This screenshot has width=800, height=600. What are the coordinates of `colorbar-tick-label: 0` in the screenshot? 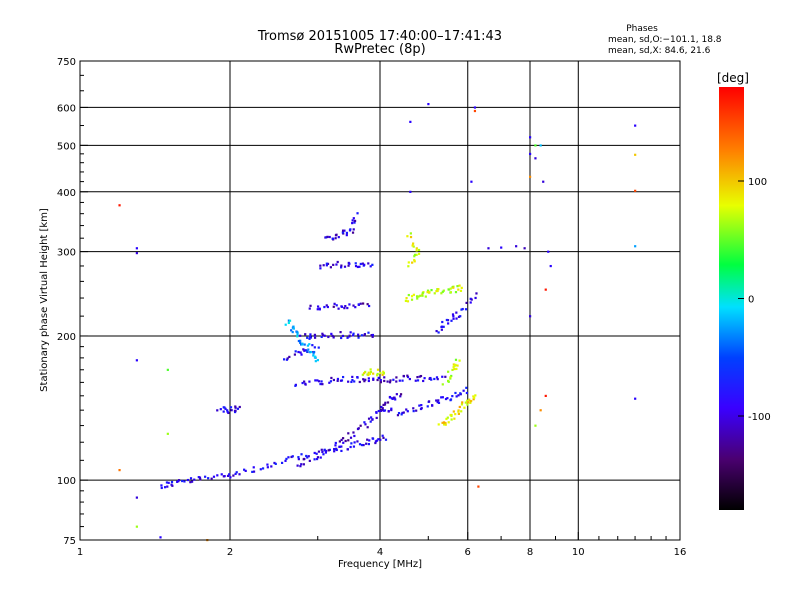 It's located at (751, 300).